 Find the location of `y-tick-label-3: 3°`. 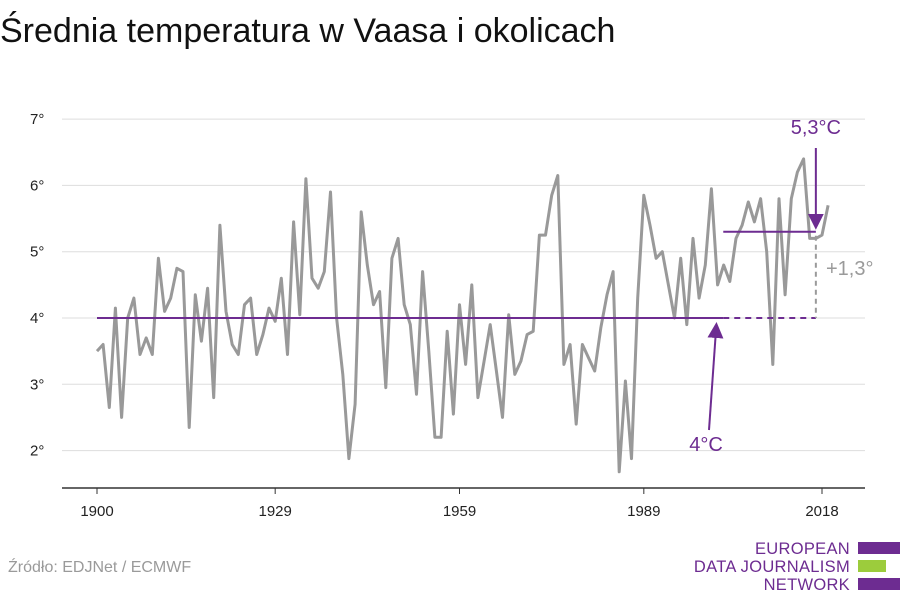

y-tick-label-3: 3° is located at coordinates (37, 384).